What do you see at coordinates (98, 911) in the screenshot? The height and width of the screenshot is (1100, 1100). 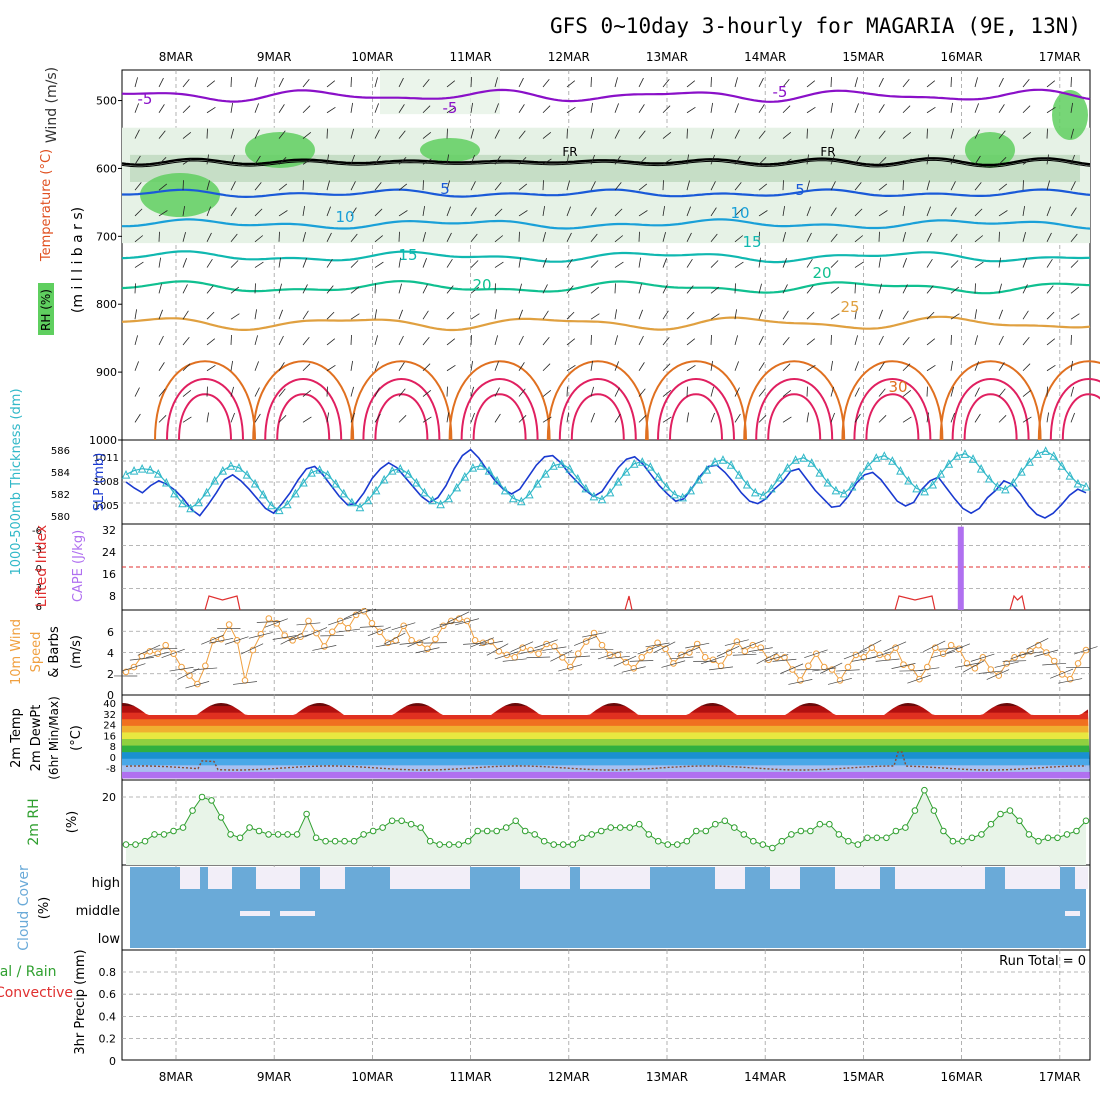 I see `cloud-level-middle: middle` at bounding box center [98, 911].